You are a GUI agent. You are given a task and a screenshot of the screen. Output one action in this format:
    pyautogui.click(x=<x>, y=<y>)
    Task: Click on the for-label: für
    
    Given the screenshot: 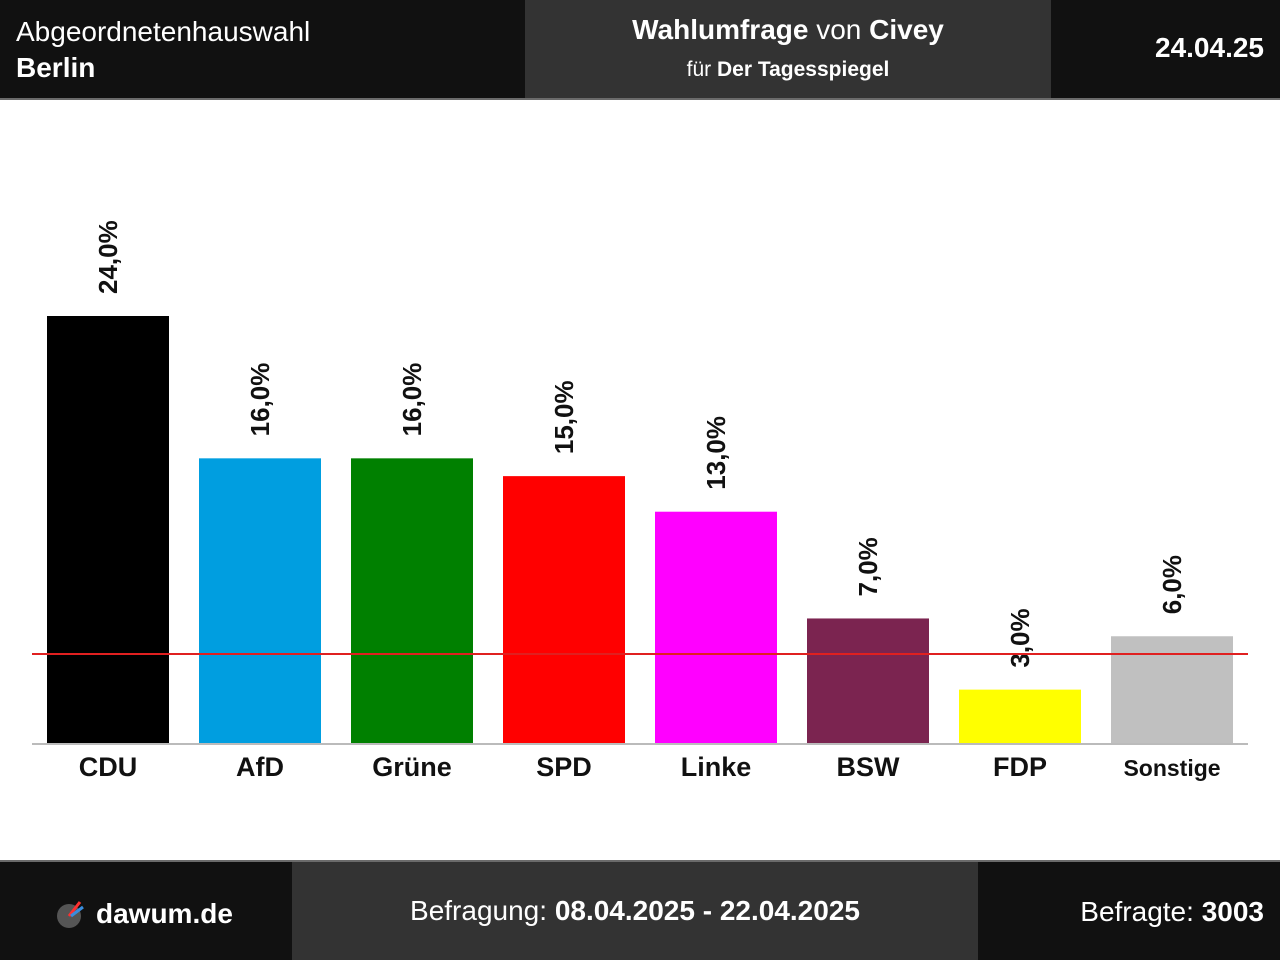 What is the action you would take?
    pyautogui.click(x=699, y=69)
    